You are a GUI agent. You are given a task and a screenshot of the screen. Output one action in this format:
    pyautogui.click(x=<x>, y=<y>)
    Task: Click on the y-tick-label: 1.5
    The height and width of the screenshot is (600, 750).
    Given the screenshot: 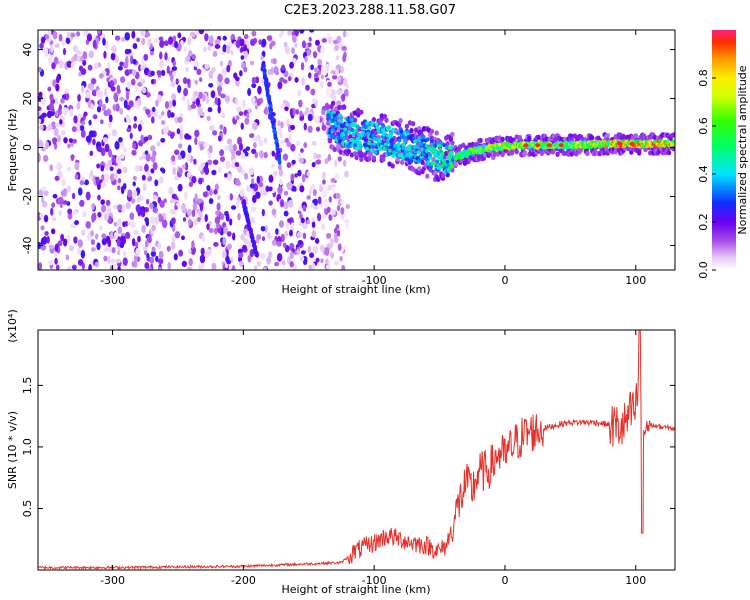 What is the action you would take?
    pyautogui.click(x=27, y=386)
    